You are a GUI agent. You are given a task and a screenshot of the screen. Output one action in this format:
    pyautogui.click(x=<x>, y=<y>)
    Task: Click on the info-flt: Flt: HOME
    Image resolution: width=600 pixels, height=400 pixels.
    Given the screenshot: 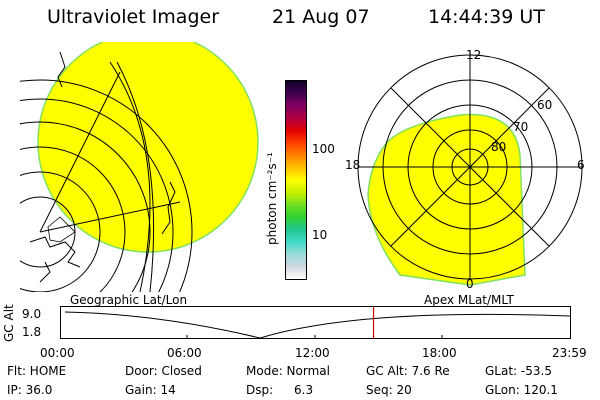 What is the action you would take?
    pyautogui.click(x=37, y=371)
    